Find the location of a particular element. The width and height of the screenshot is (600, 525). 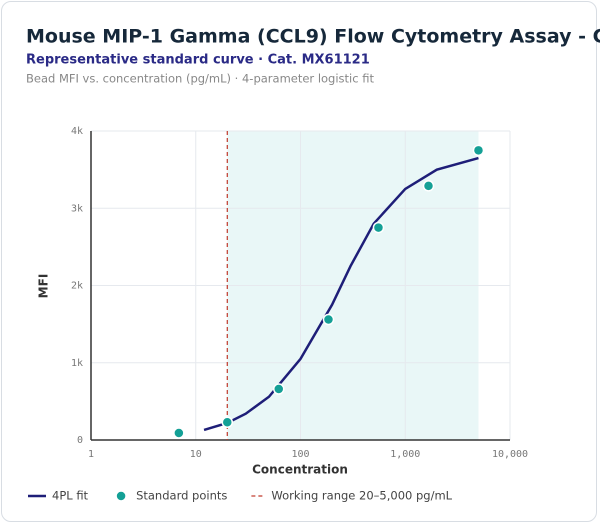

legend-label: 4PL fit is located at coordinates (70, 496).